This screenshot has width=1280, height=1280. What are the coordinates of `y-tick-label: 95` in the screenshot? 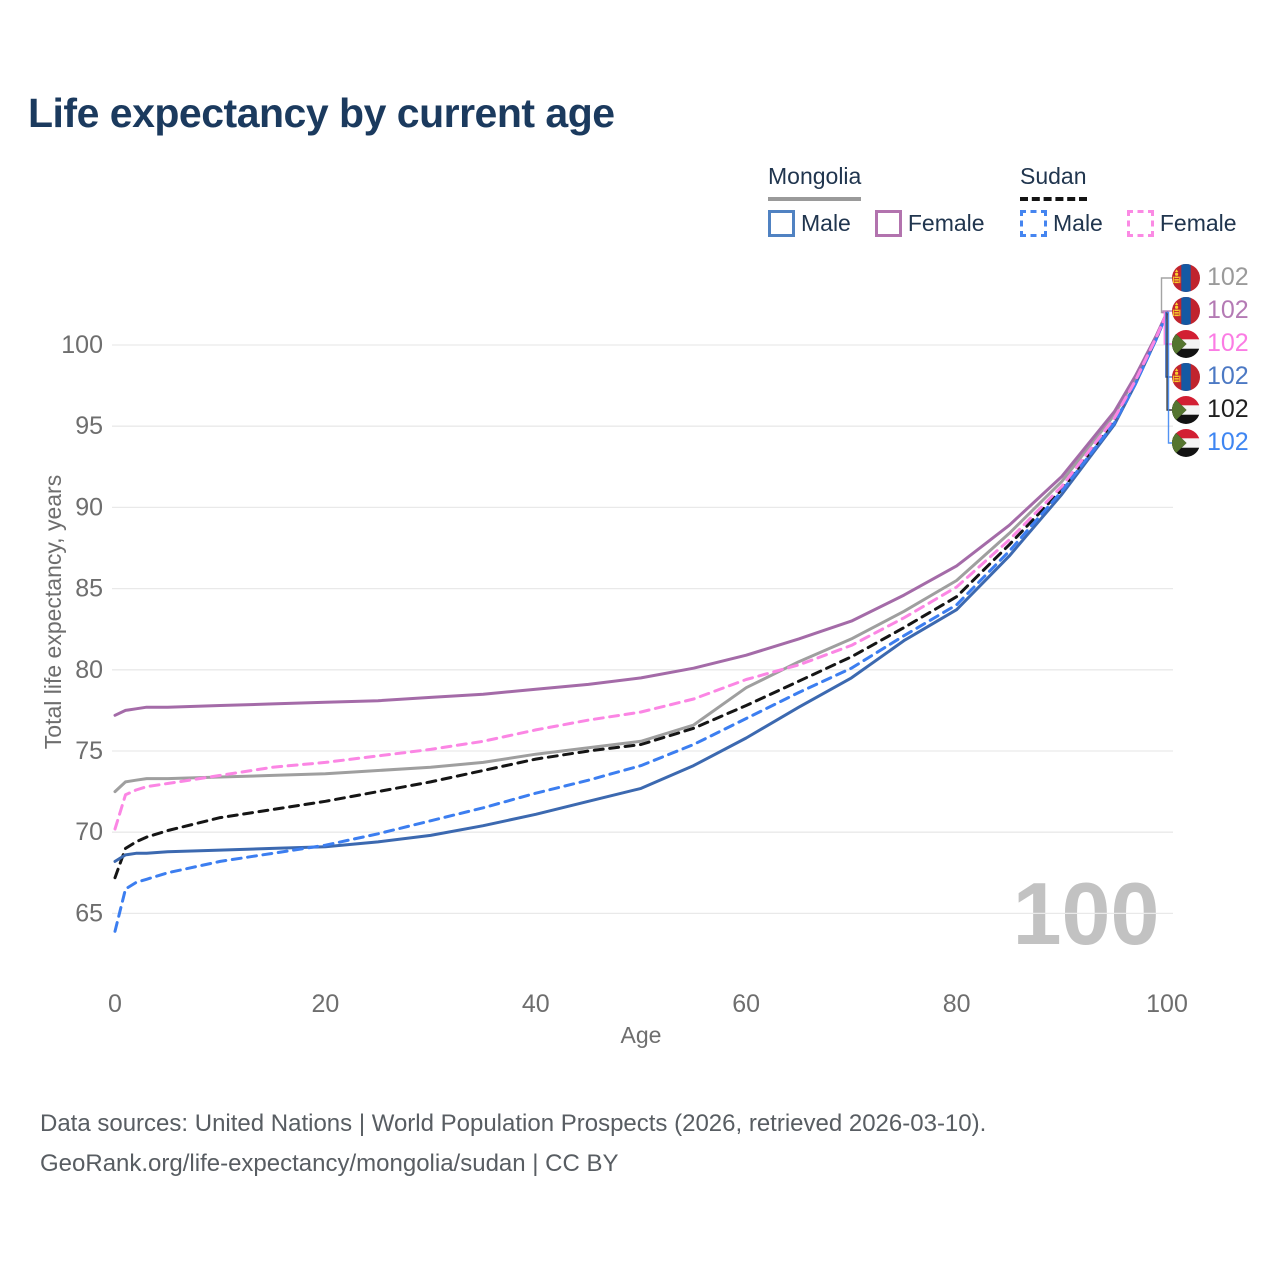 It's located at (89, 426).